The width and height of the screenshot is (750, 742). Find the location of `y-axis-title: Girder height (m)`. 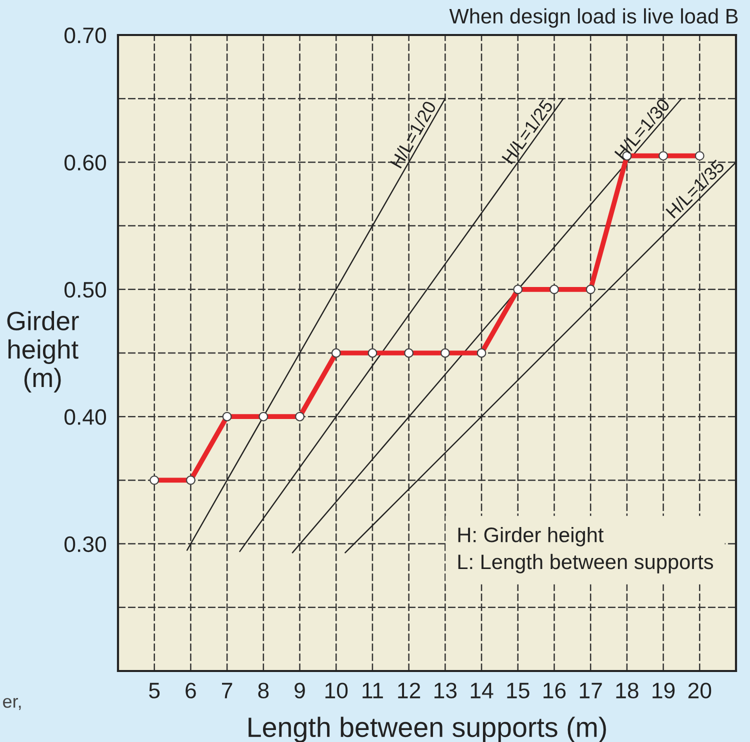

y-axis-title: Girder height (m) is located at coordinates (43, 351).